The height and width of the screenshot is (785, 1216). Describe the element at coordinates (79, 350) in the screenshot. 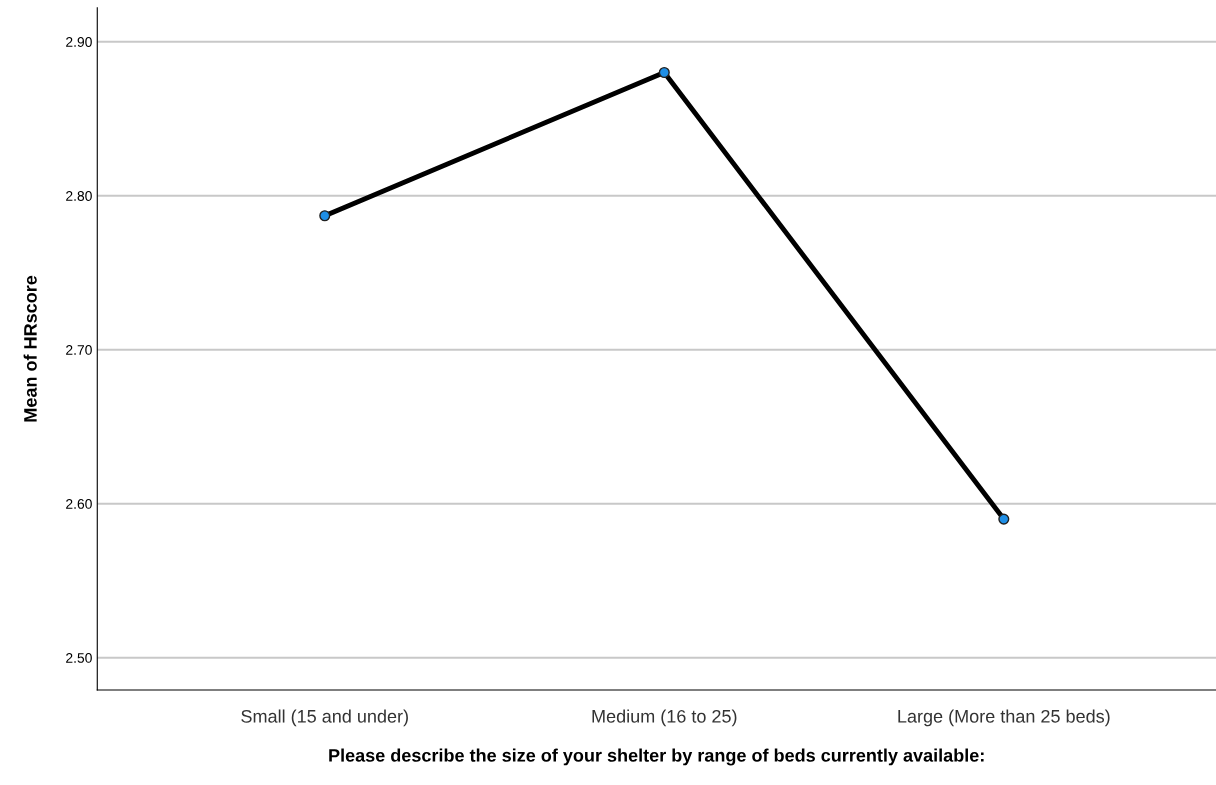

I see `y-tick-label: 2.70` at that location.